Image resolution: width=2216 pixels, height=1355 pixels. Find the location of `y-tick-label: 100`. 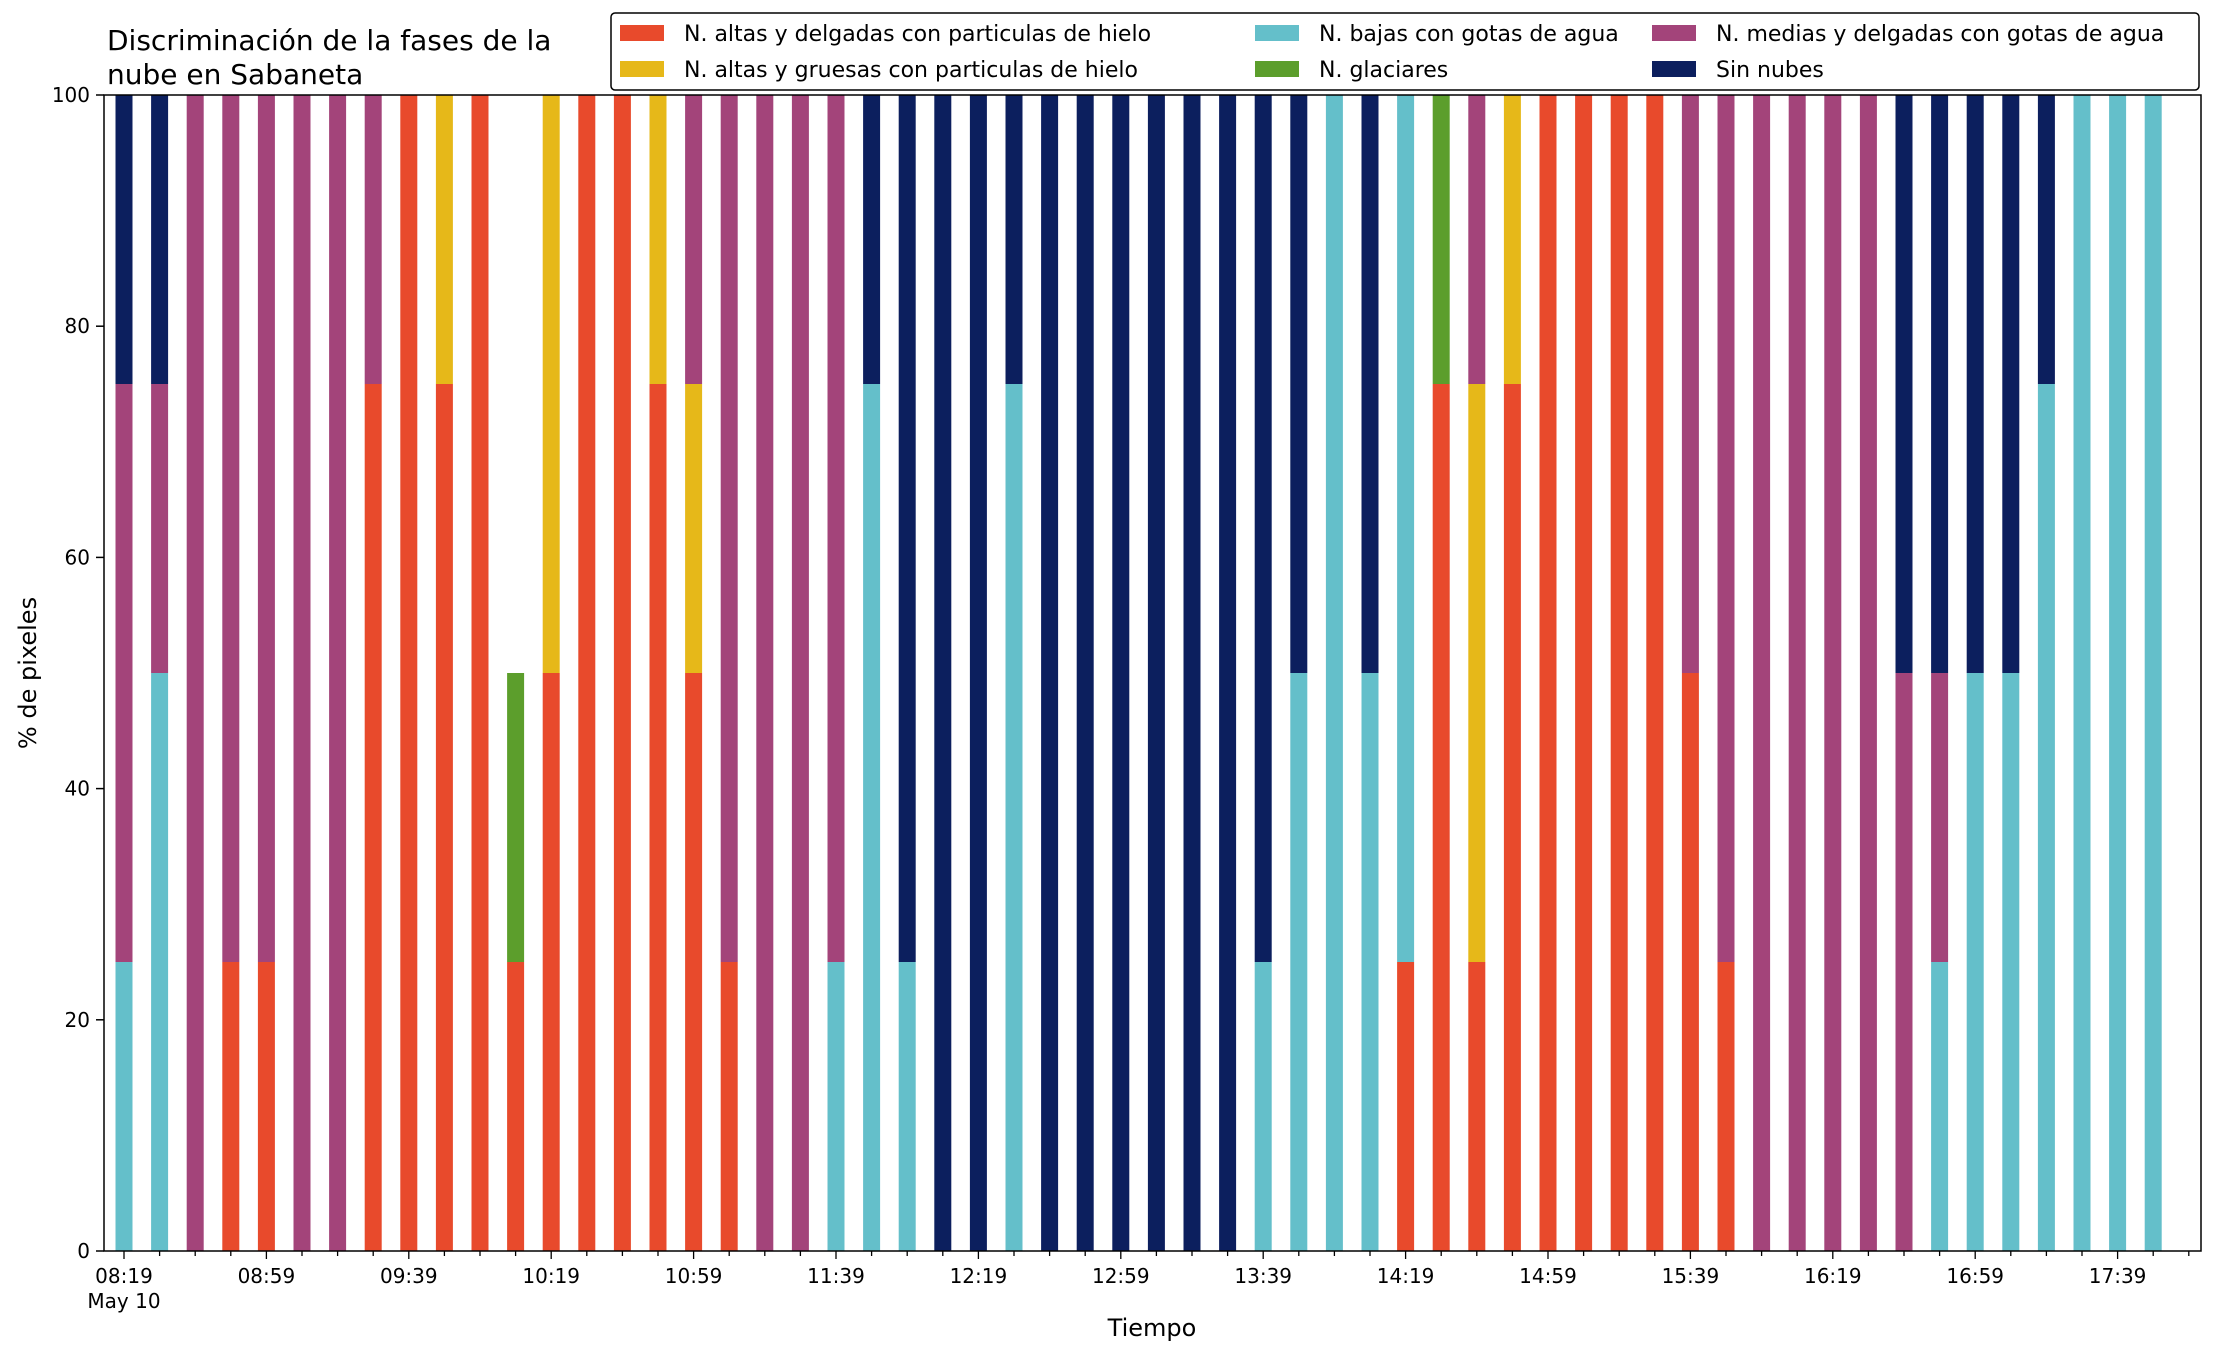

y-tick-label: 100 is located at coordinates (71, 95).